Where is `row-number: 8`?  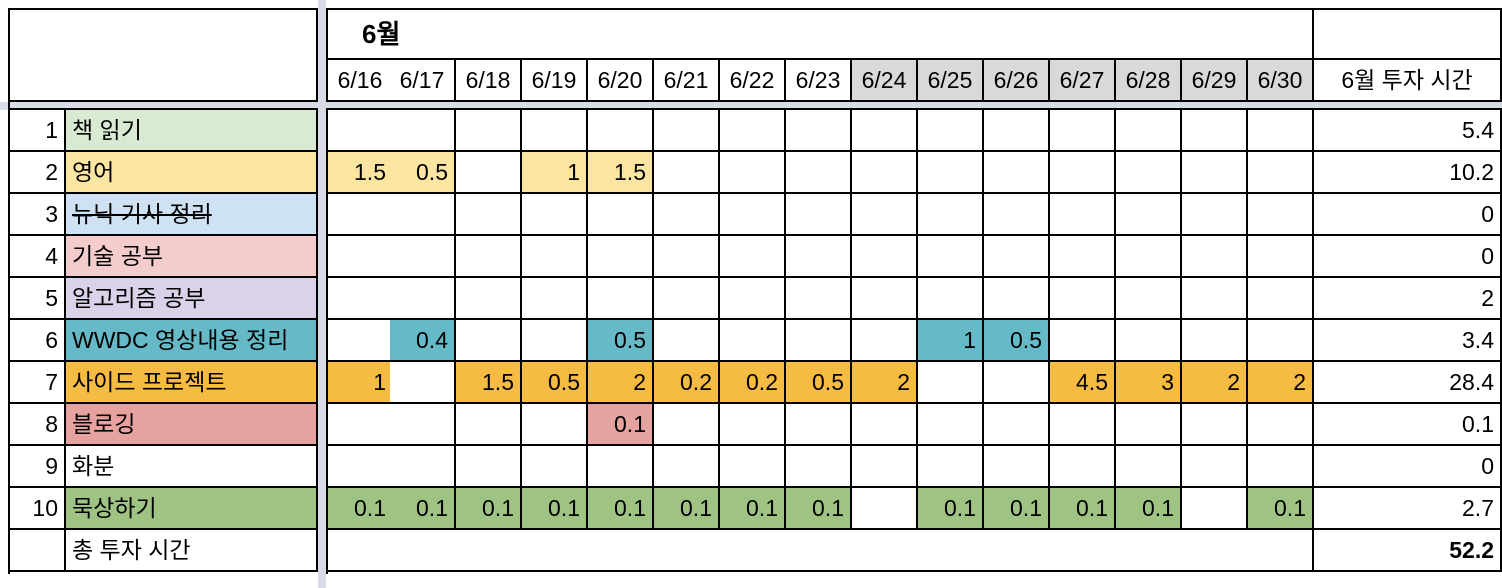
row-number: 8 is located at coordinates (38, 425).